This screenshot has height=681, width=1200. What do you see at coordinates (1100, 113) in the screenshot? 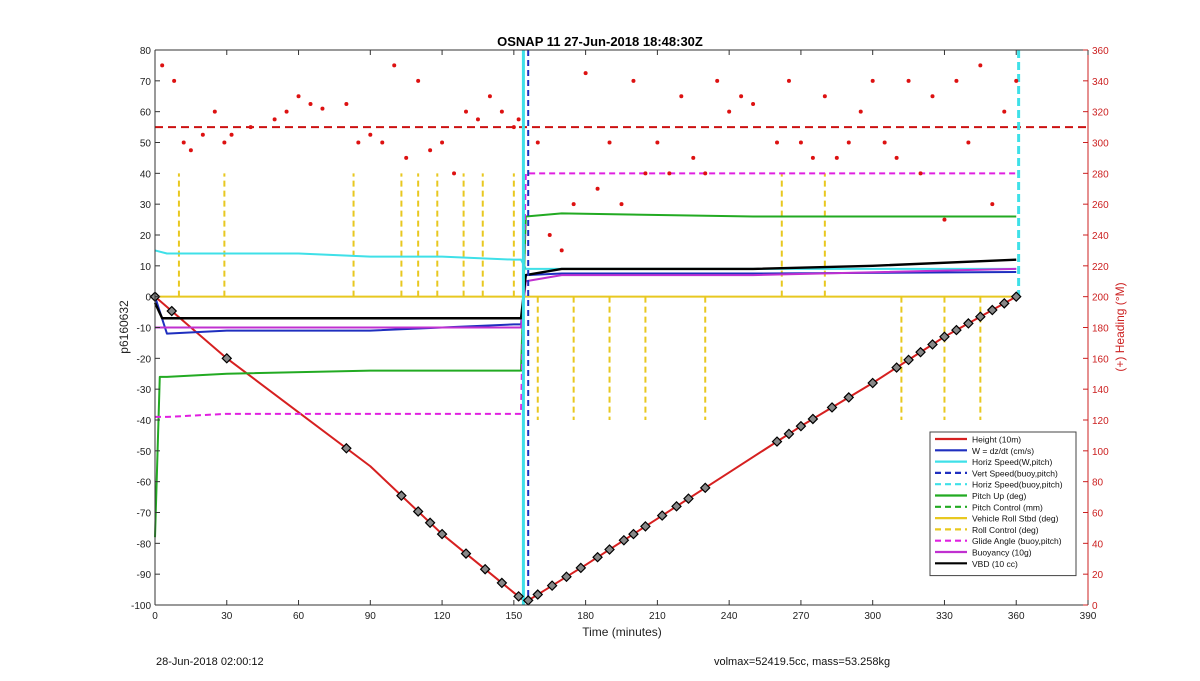
I see `y-tick-label-right: 320` at bounding box center [1100, 113].